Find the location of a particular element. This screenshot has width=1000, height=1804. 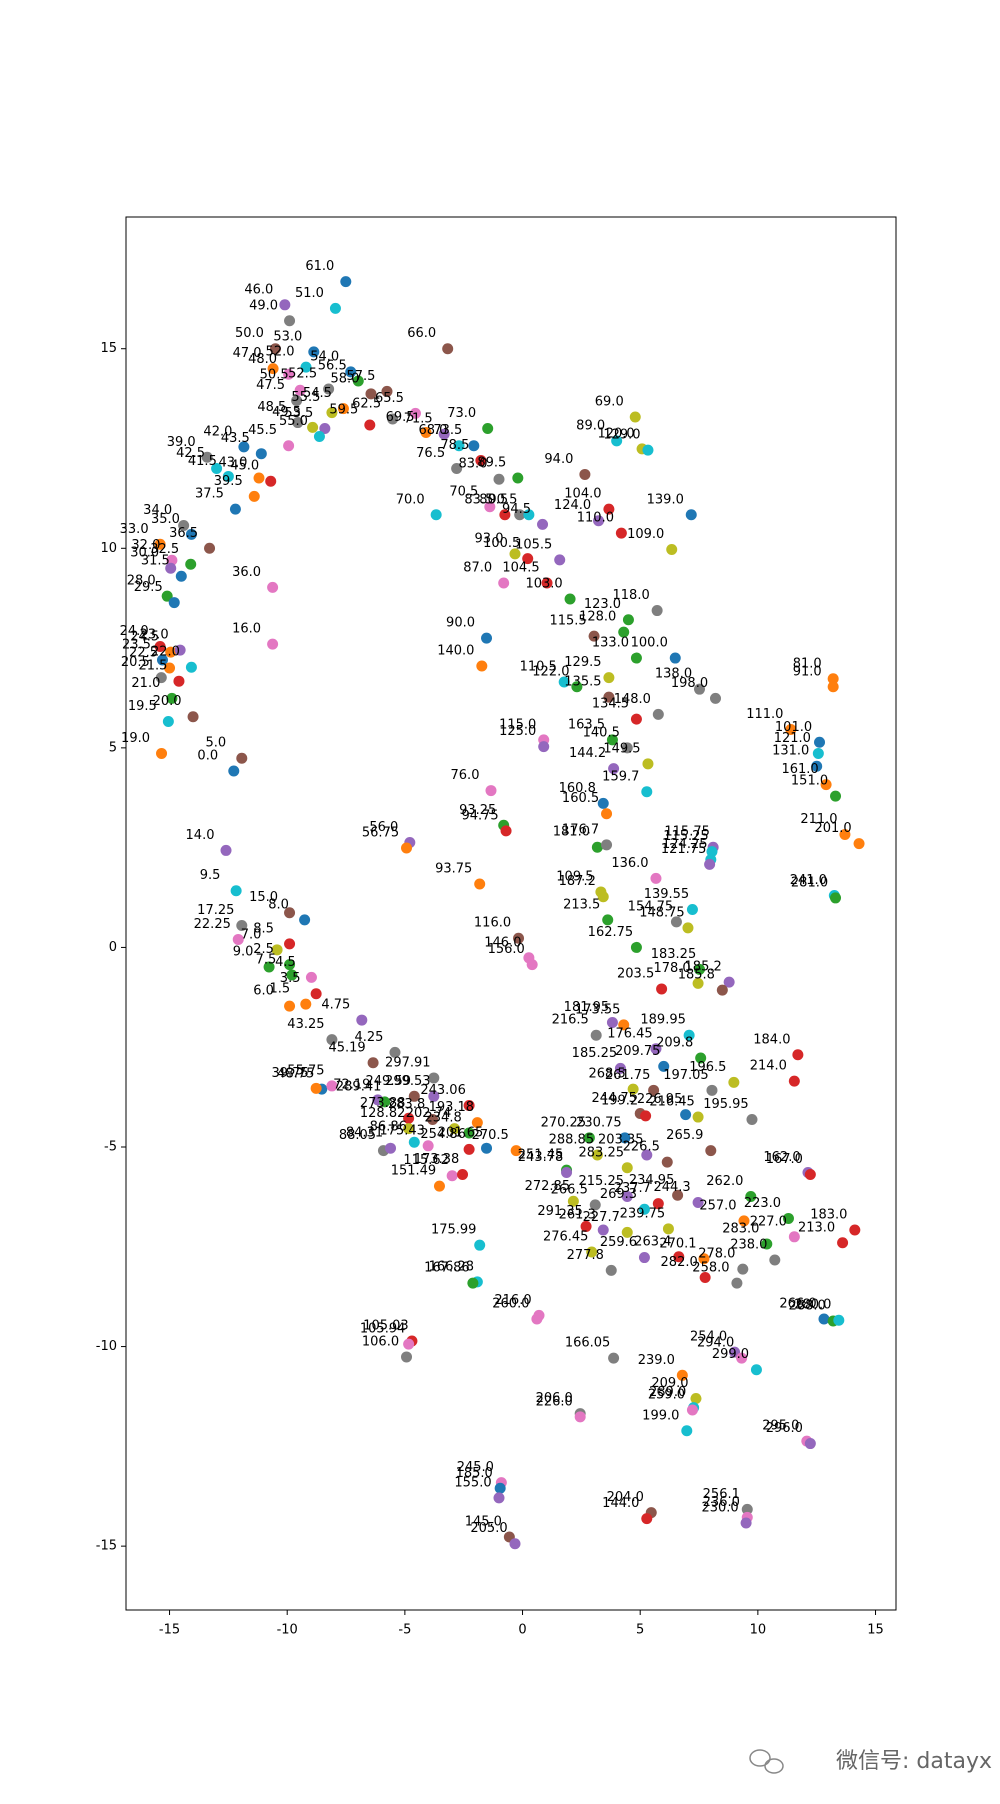

point-label: 239.0 is located at coordinates (656, 1360).